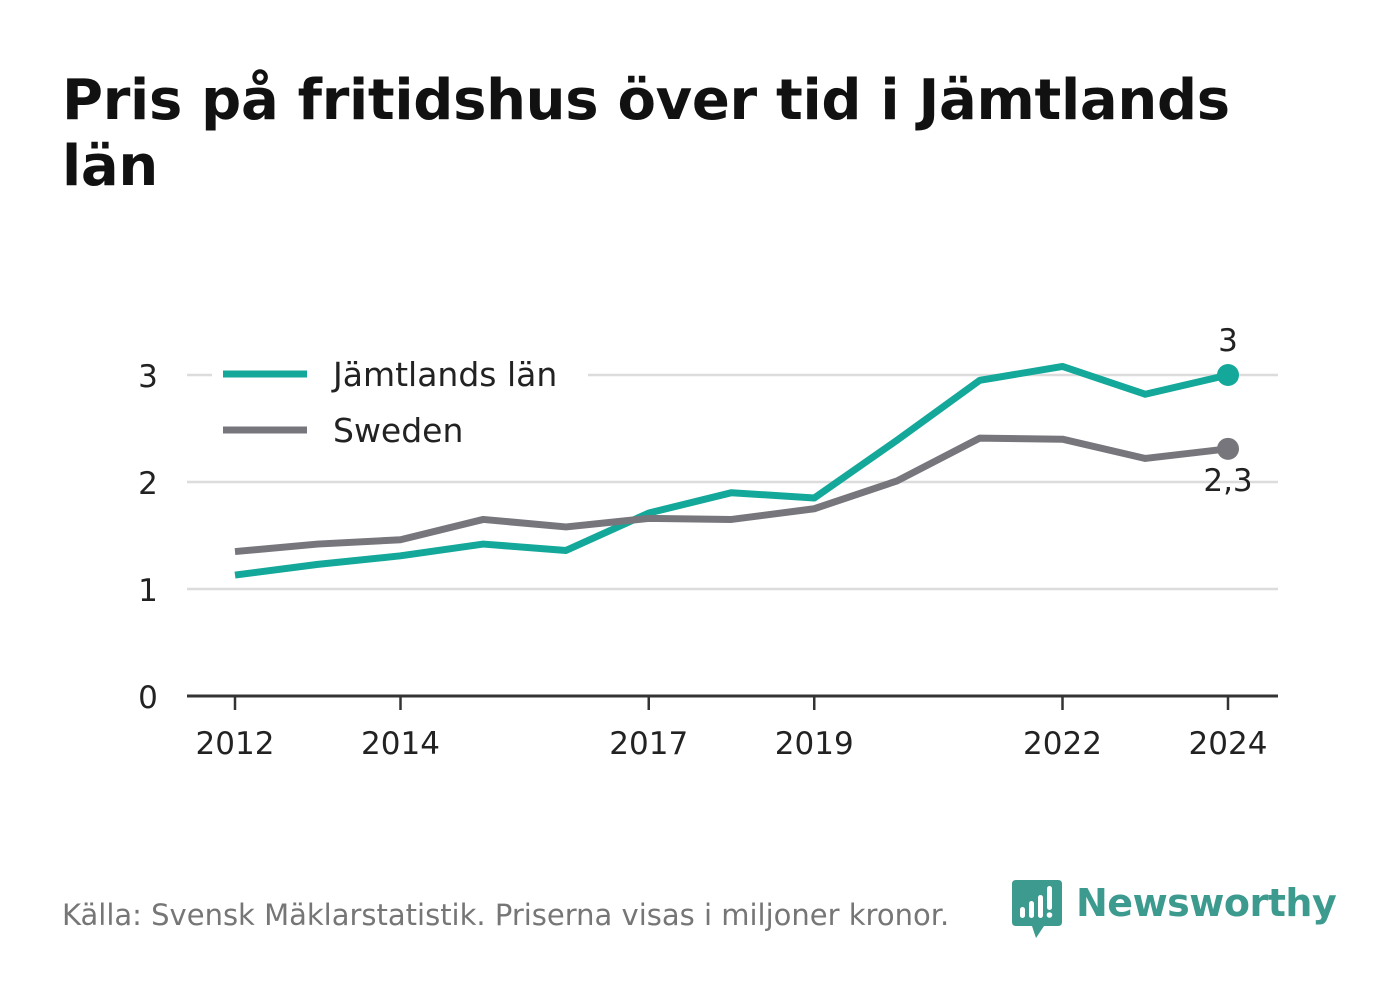 This screenshot has height=999, width=1382. I want to click on newsworthy-logo-icon, so click(1037, 909).